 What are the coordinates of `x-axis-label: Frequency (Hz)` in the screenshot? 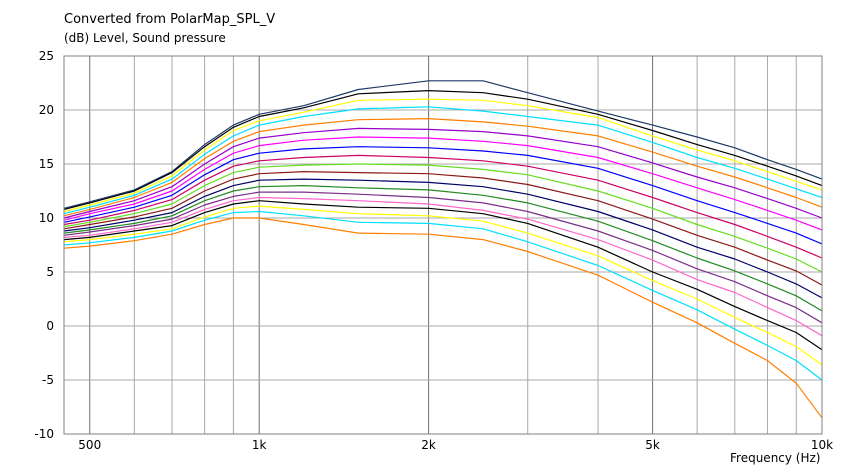 It's located at (775, 458).